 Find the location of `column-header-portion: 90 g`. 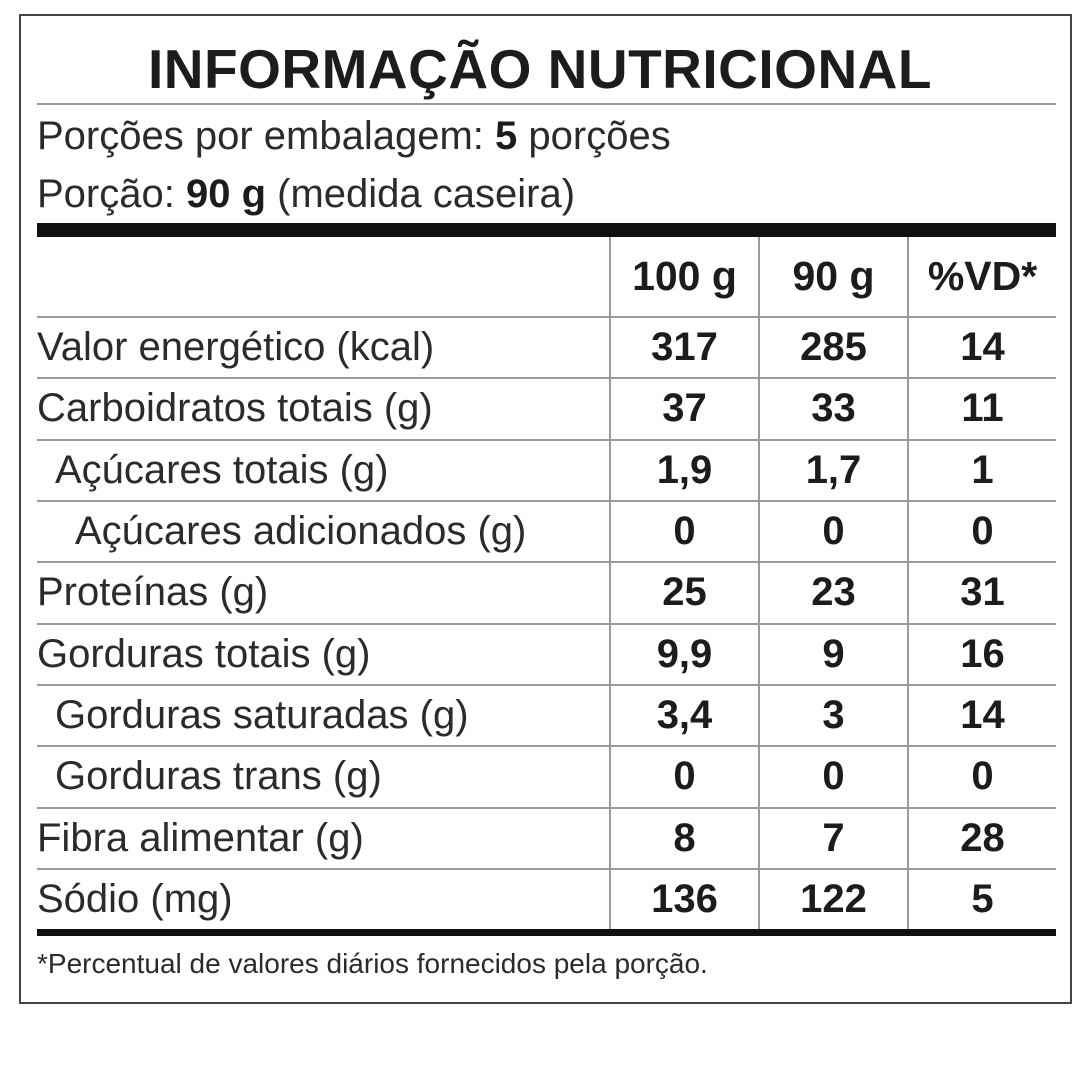

column-header-portion: 90 g is located at coordinates (833, 277).